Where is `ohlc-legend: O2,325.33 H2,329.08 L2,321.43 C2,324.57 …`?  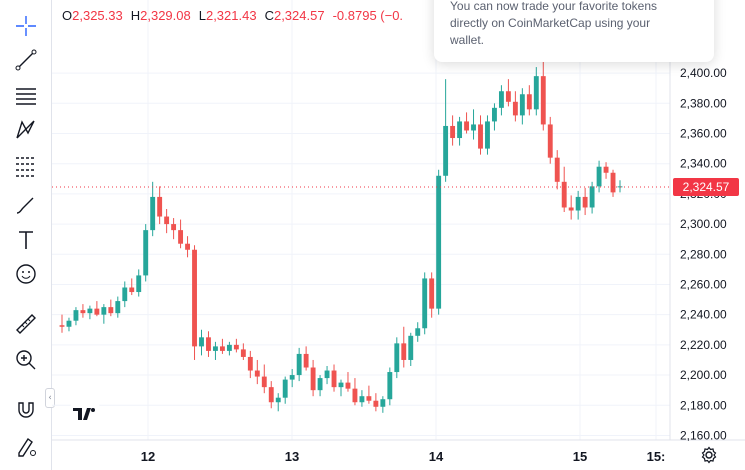
ohlc-legend: O2,325.33 H2,329.08 L2,321.43 C2,324.57 … is located at coordinates (232, 15).